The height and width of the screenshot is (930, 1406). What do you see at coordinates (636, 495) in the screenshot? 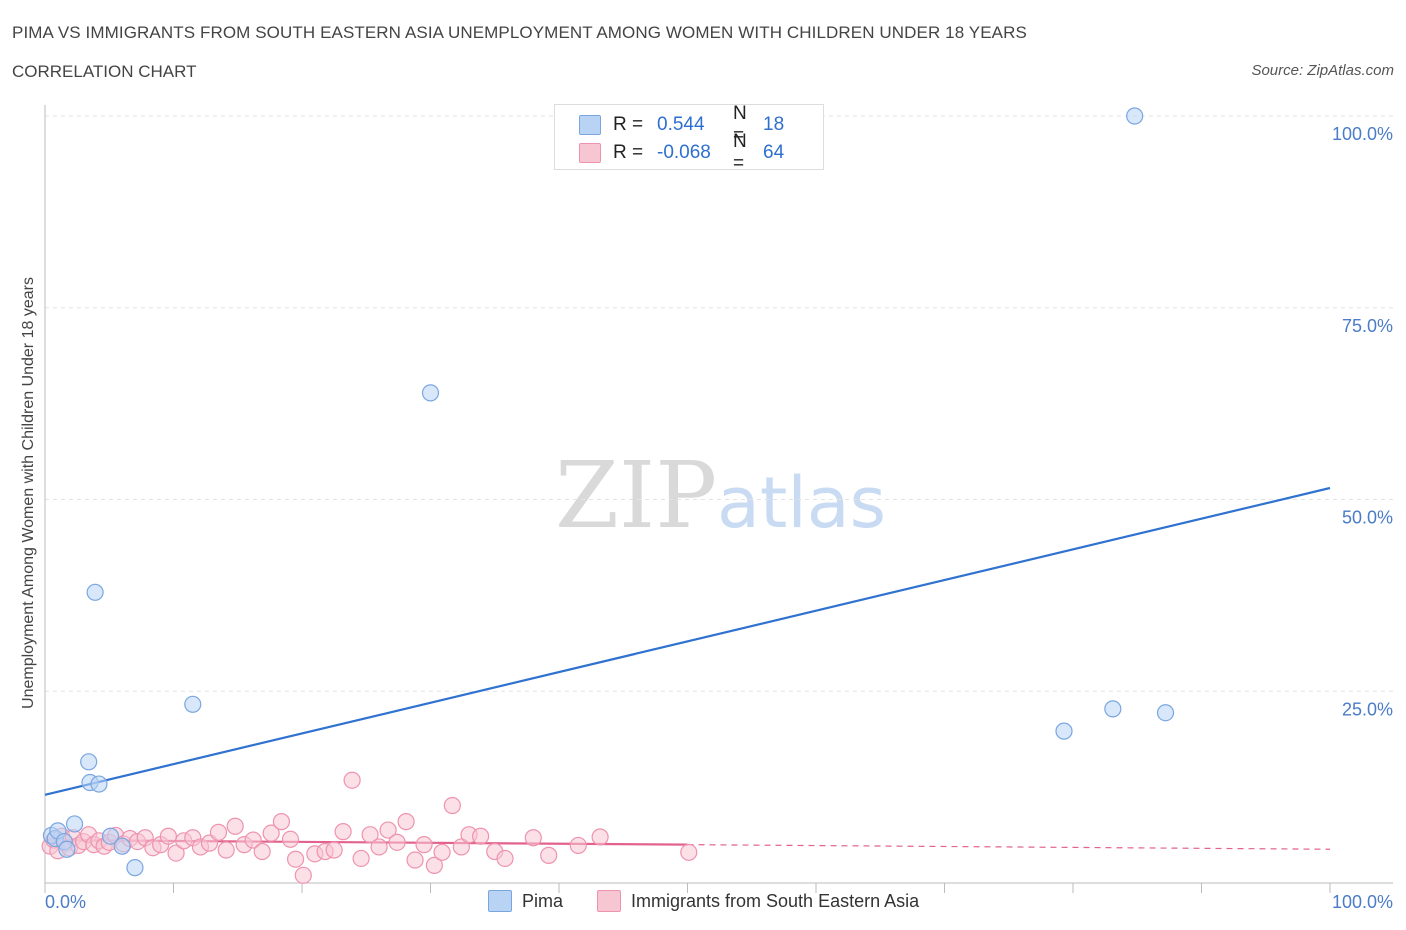
I see `watermark-zip: ZIP` at bounding box center [636, 495].